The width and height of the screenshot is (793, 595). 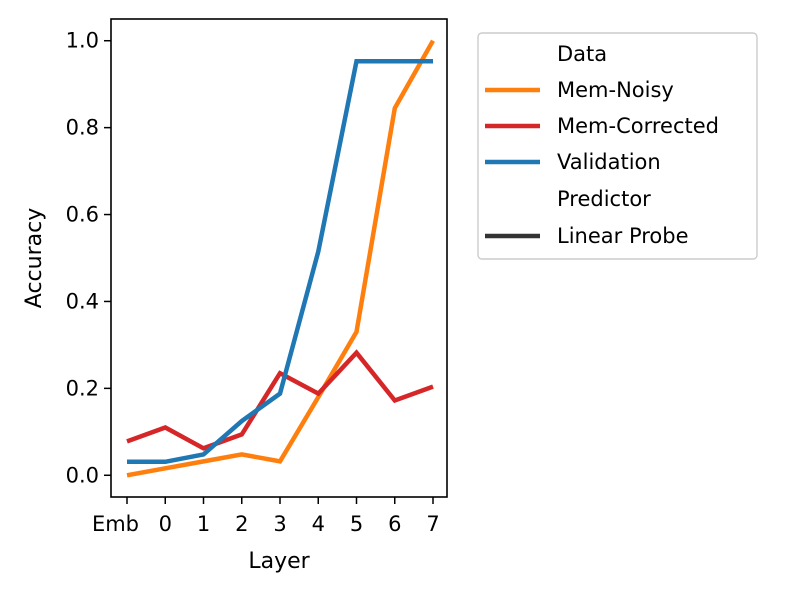 What do you see at coordinates (604, 199) in the screenshot?
I see `legend-section-predictor-title: Predictor` at bounding box center [604, 199].